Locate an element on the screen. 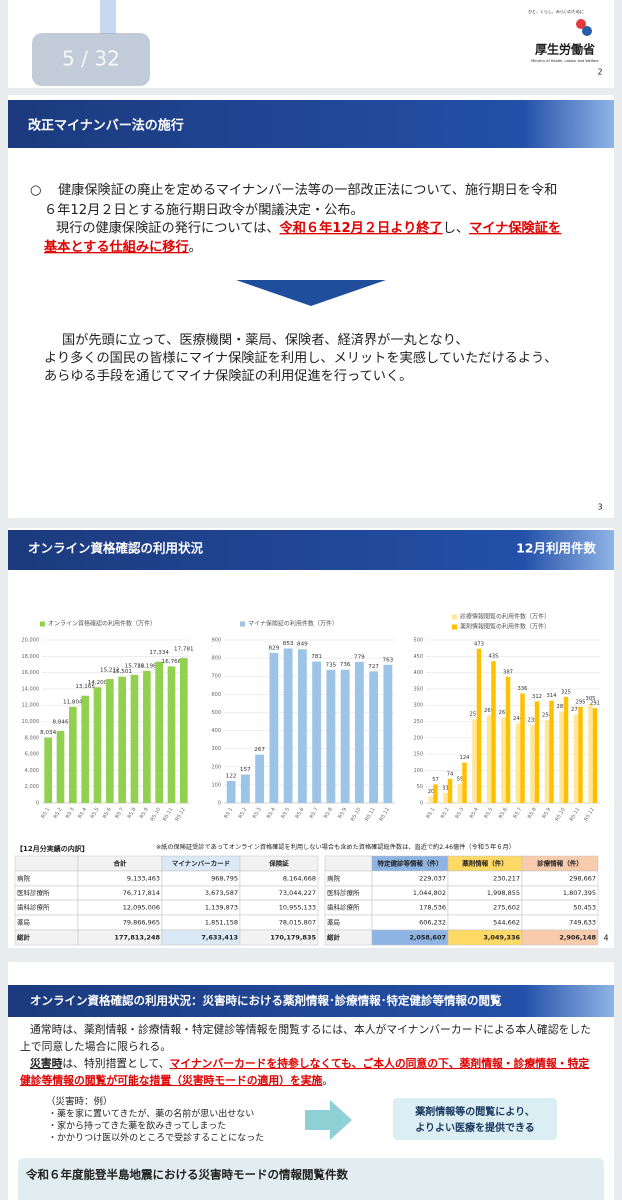  data-label: 15,501 is located at coordinates (122, 672).